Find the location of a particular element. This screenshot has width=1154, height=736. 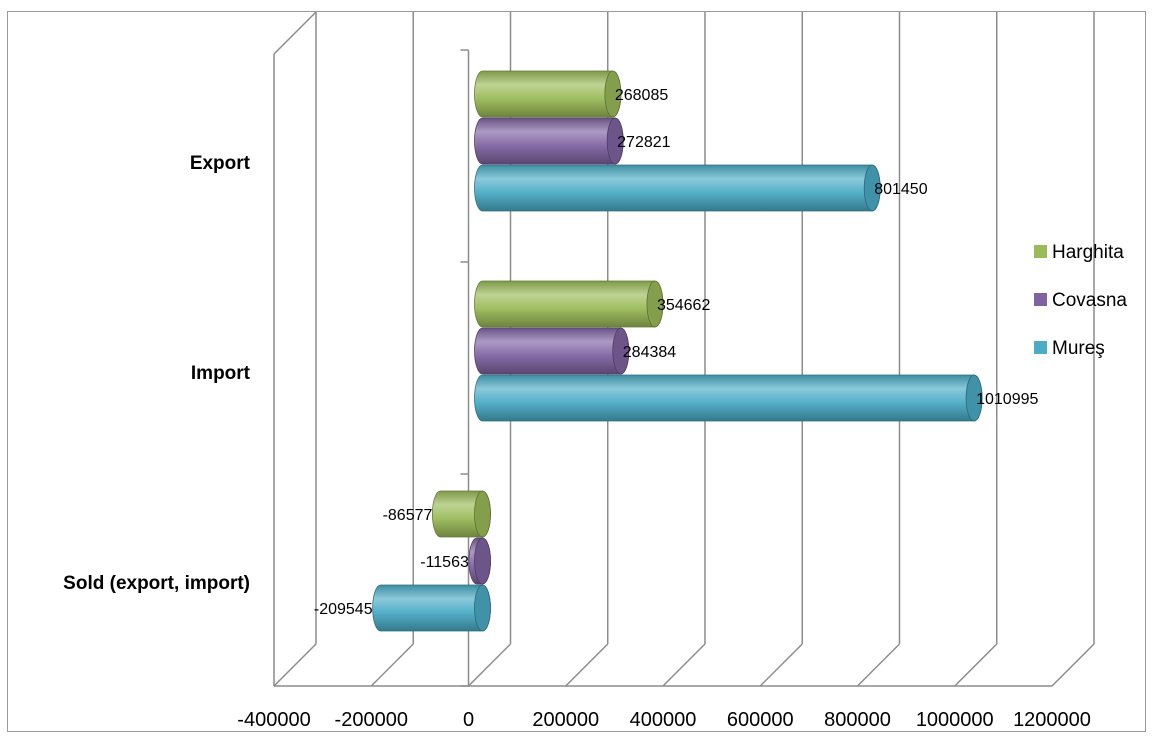

x-tick-label: -400000 is located at coordinates (273, 720).